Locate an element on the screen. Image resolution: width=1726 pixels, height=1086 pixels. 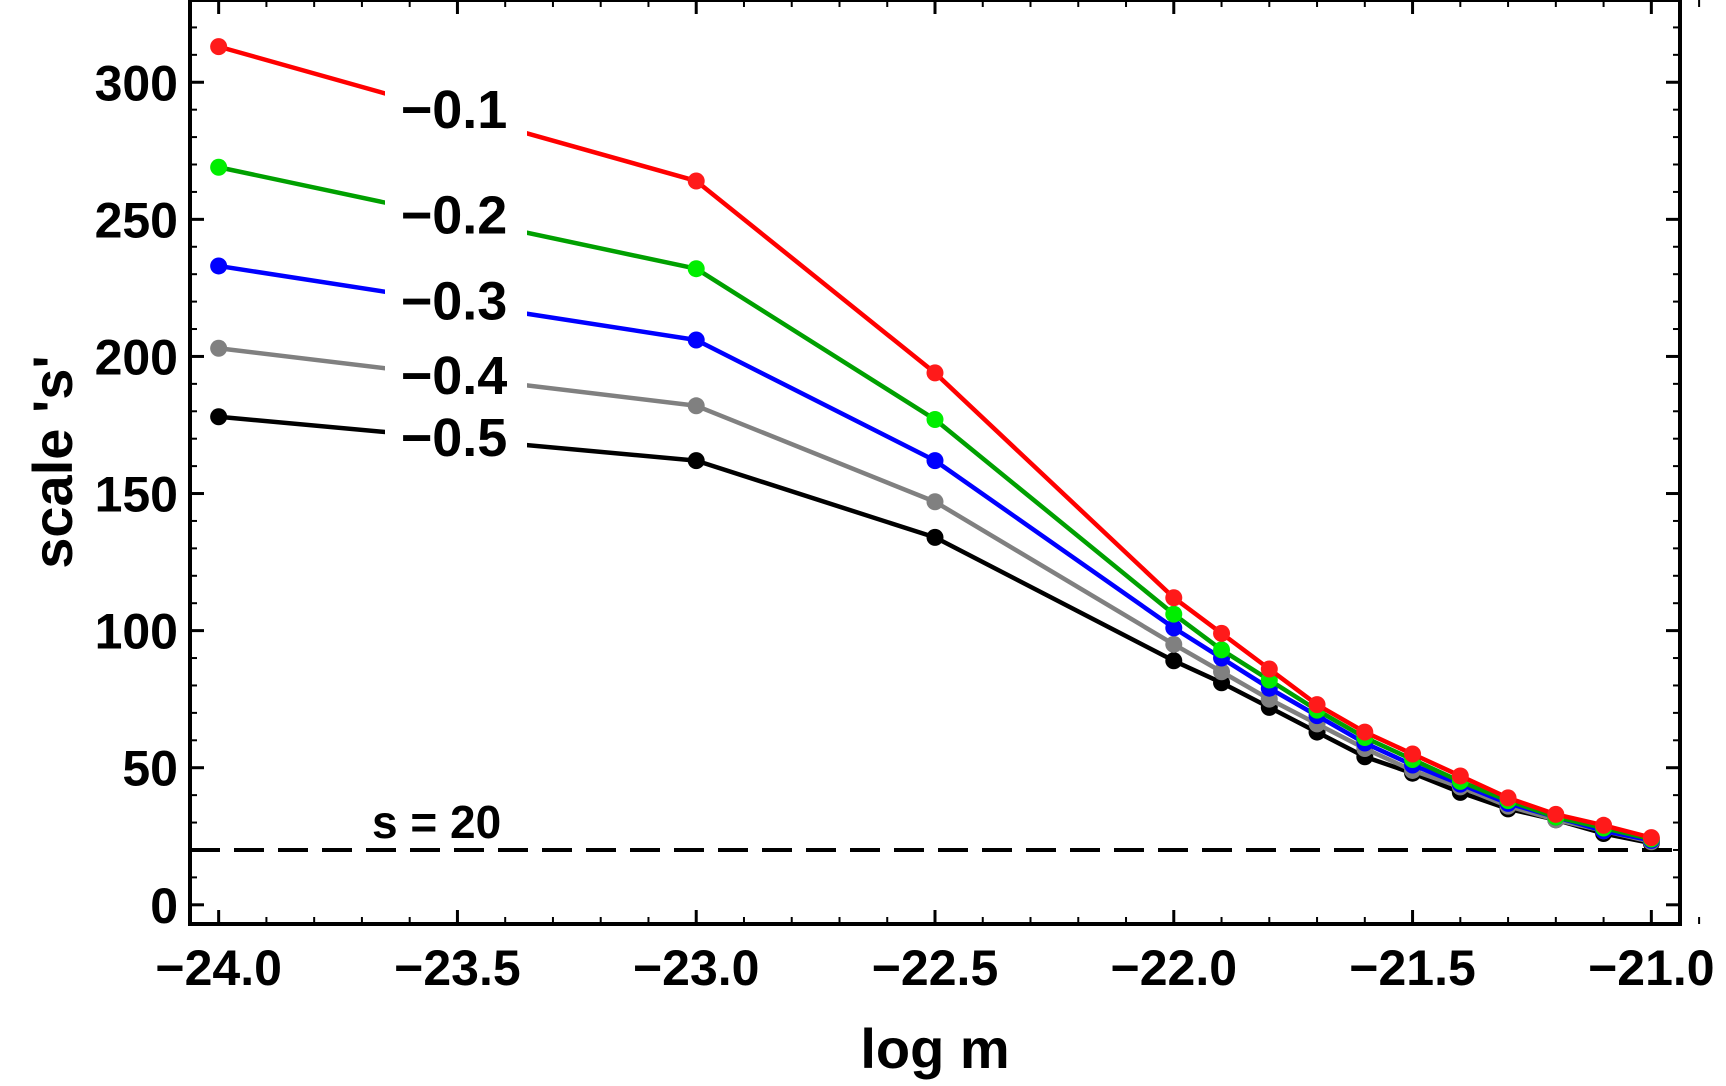
series-label: −0.1 is located at coordinates (454, 110).